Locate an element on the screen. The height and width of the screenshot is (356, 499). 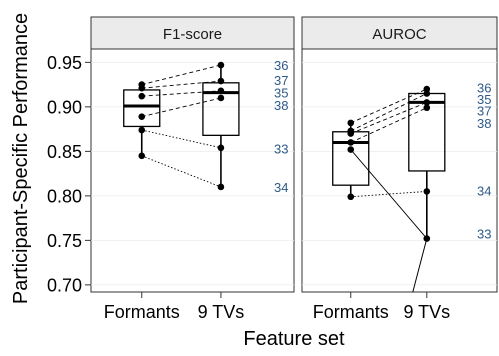
y-tick-label-3: 0.80 is located at coordinates (64, 196).